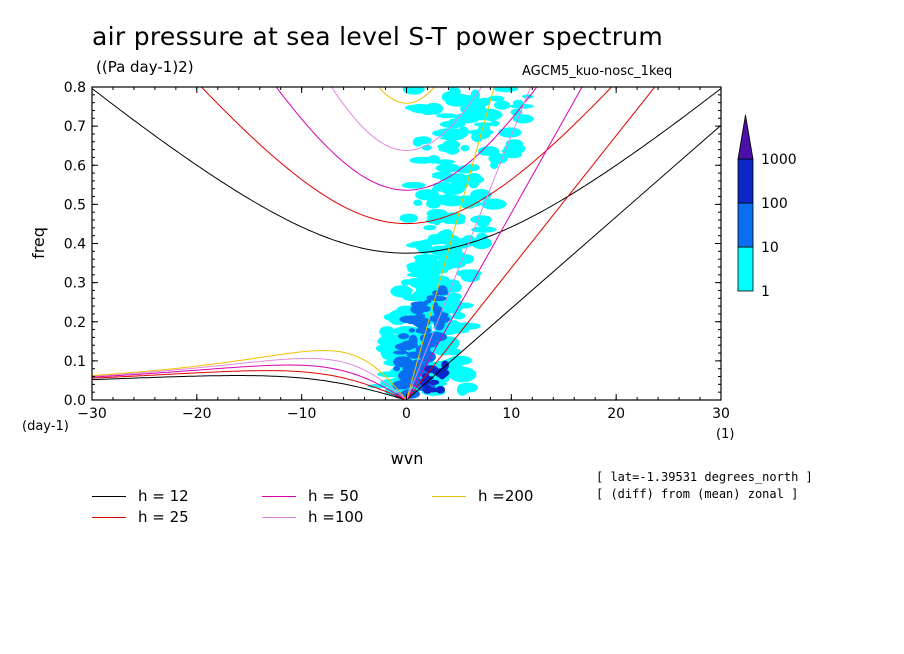  Describe the element at coordinates (38, 243) in the screenshot. I see `y-axis-label: freq` at that location.